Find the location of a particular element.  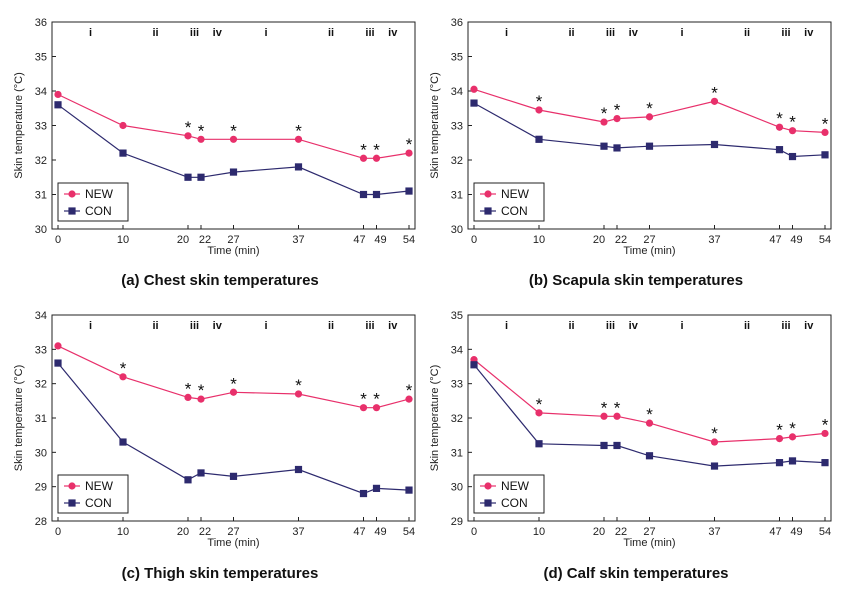

x-tick-label: 47 is located at coordinates (775, 532).